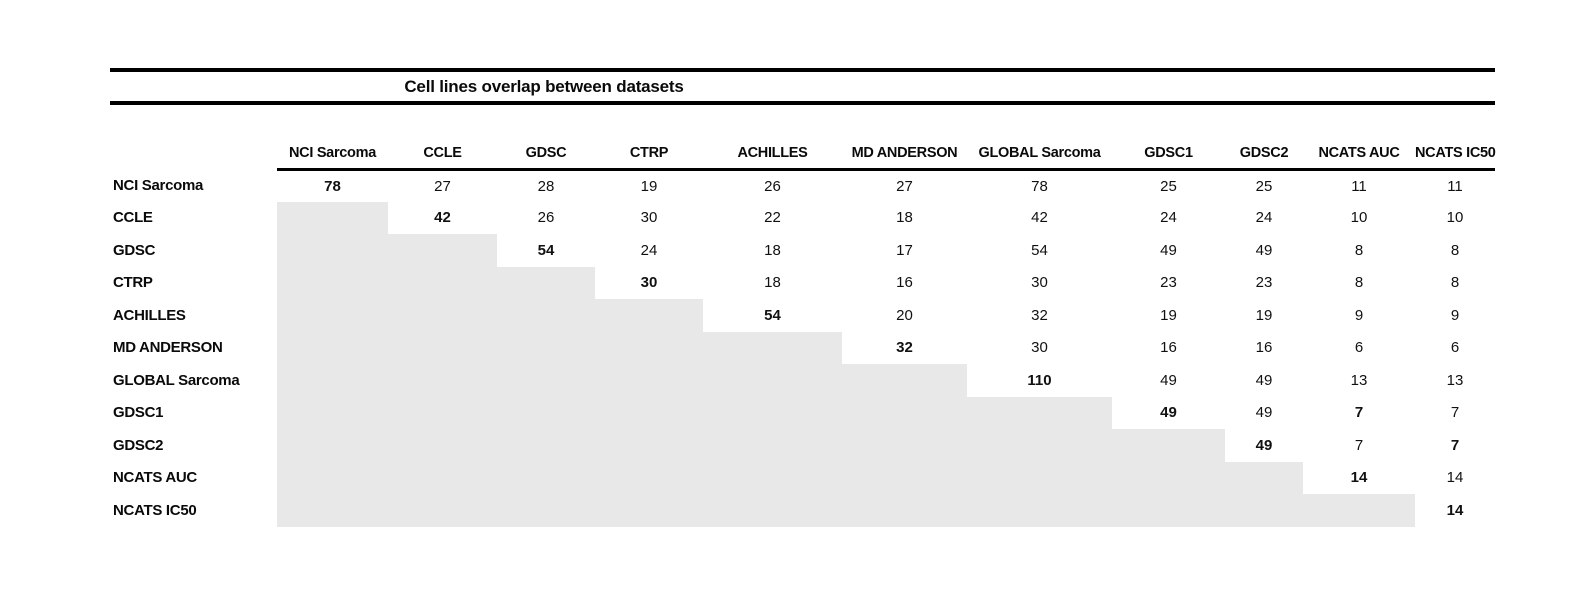 The image size is (1577, 595). Describe the element at coordinates (802, 380) in the screenshot. I see `matrix-row-global-sarcoma: GLOBAL Sarcoma 110 49 49 13 13` at that location.